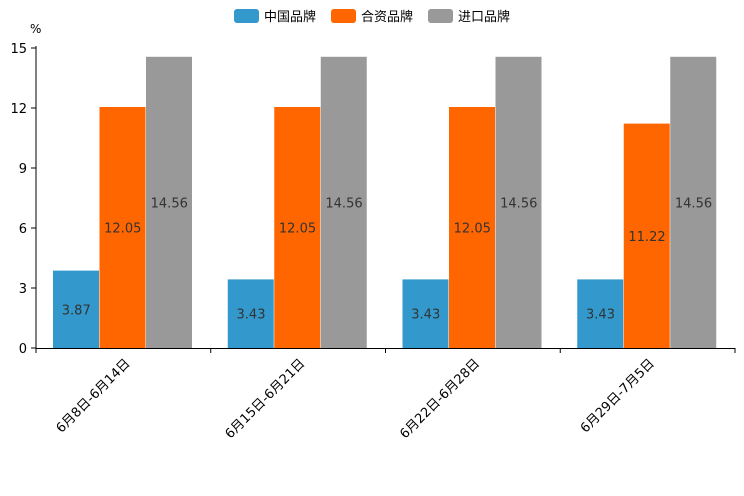  I want to click on bar-中国品牌-0, so click(76, 309).